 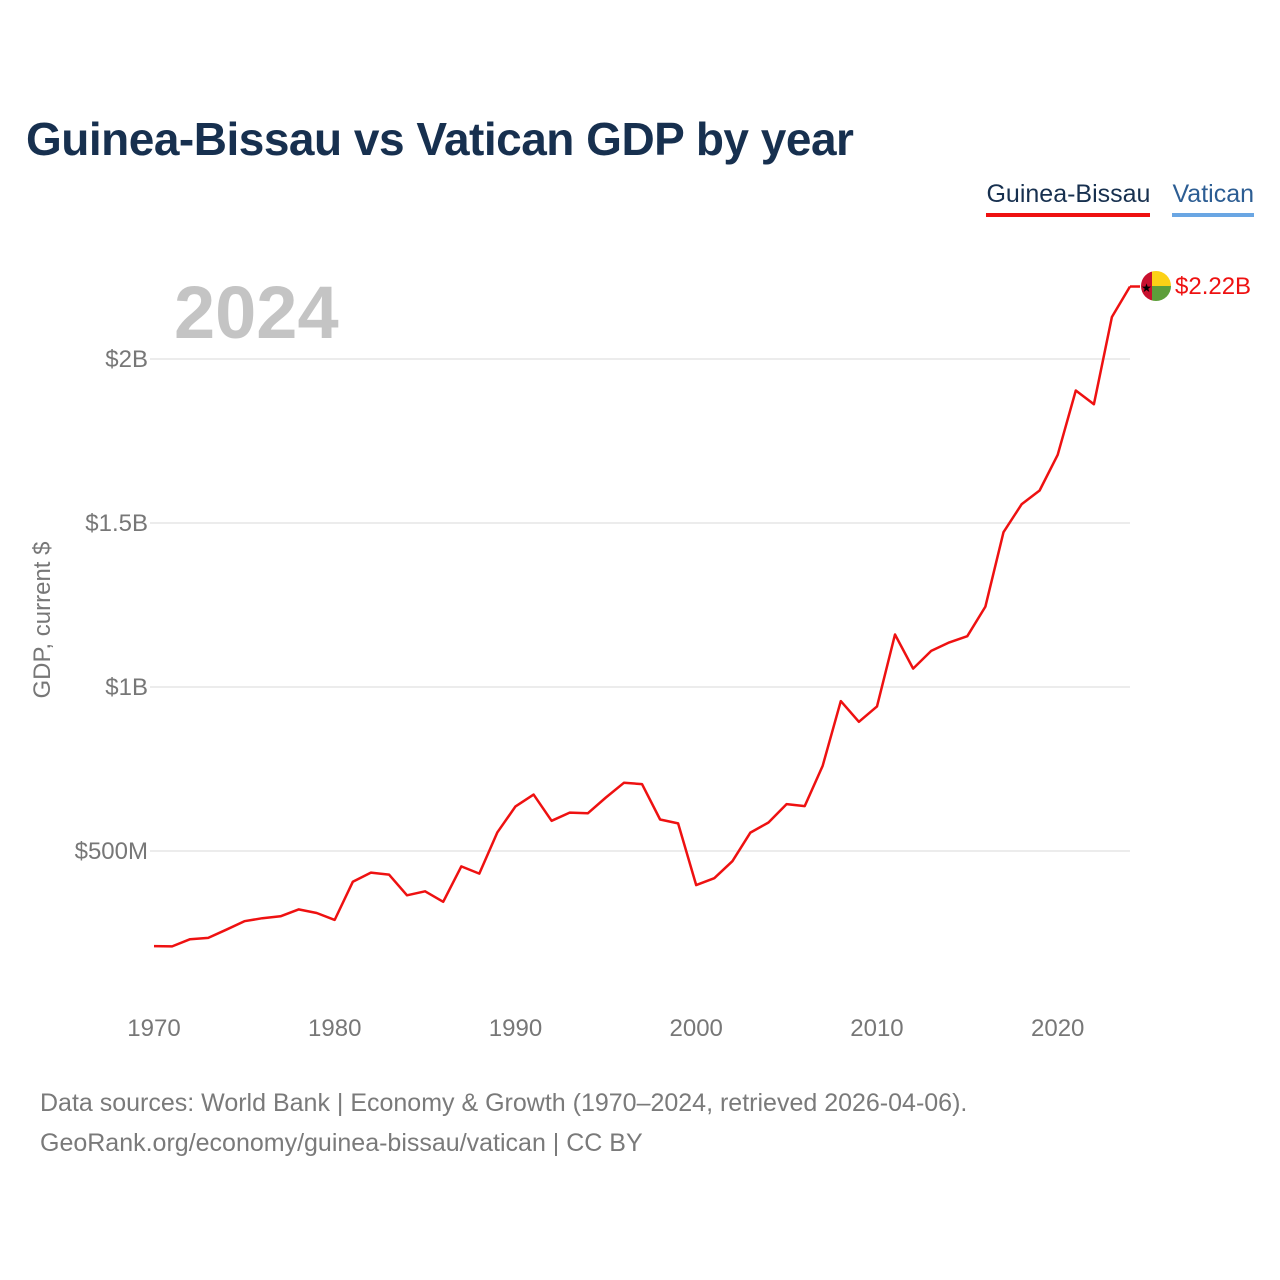 I want to click on y-tick-label: $1B, so click(x=126, y=687).